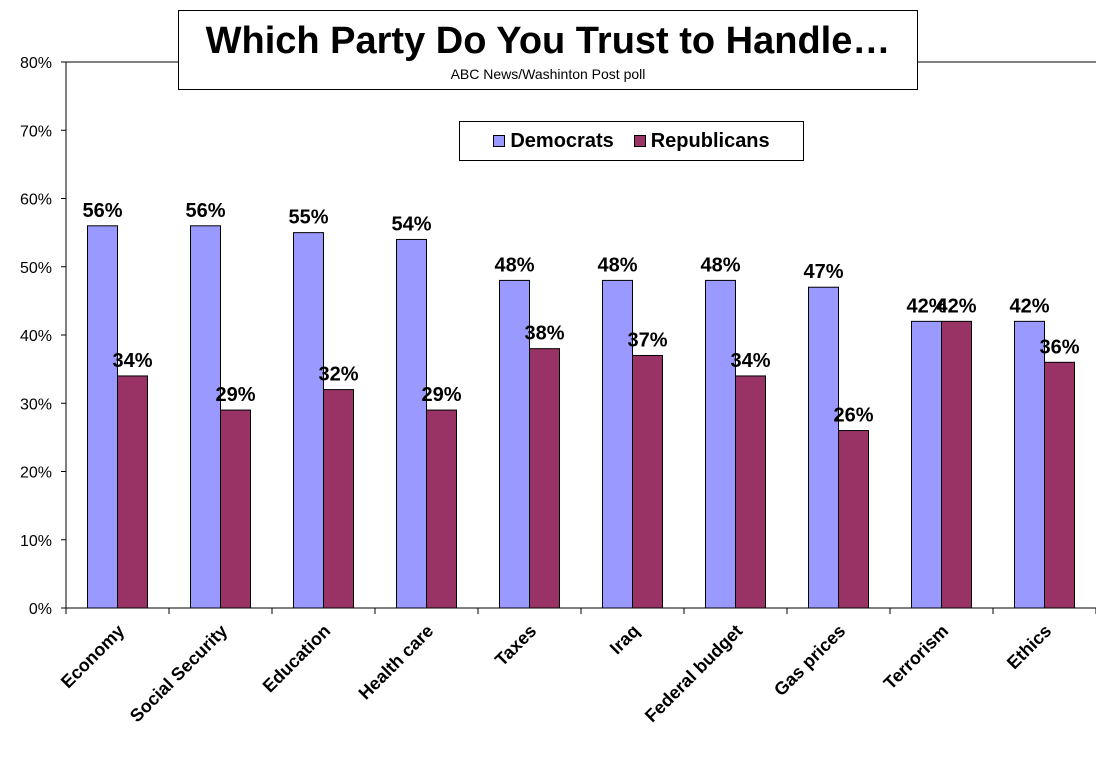  I want to click on bar-republicans-health-care, so click(441, 509).